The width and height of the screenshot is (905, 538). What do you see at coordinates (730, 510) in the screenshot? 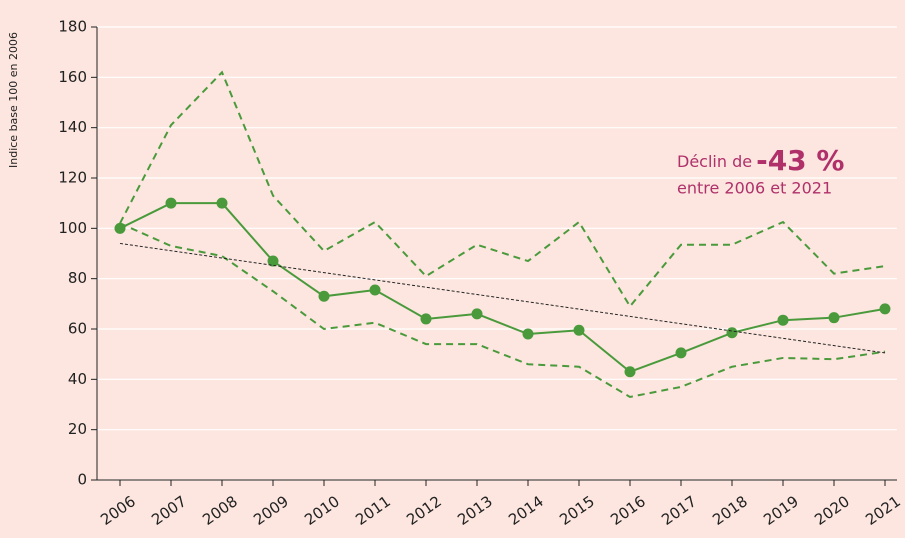
I see `x-tick-label: 2018` at bounding box center [730, 510].